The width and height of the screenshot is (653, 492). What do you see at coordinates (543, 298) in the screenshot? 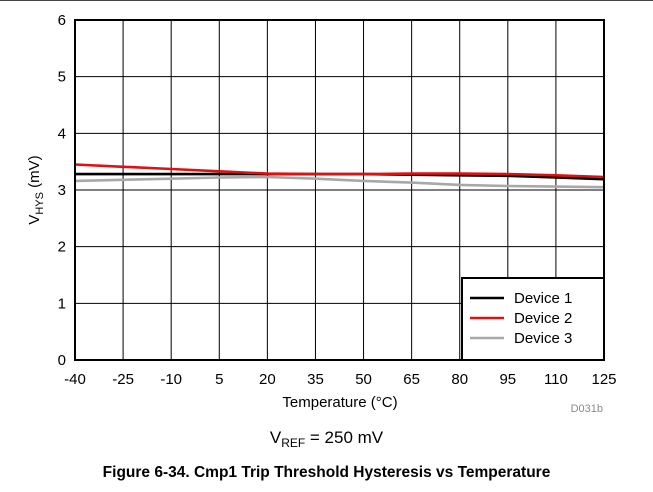
I see `legend-label: Device 1` at bounding box center [543, 298].